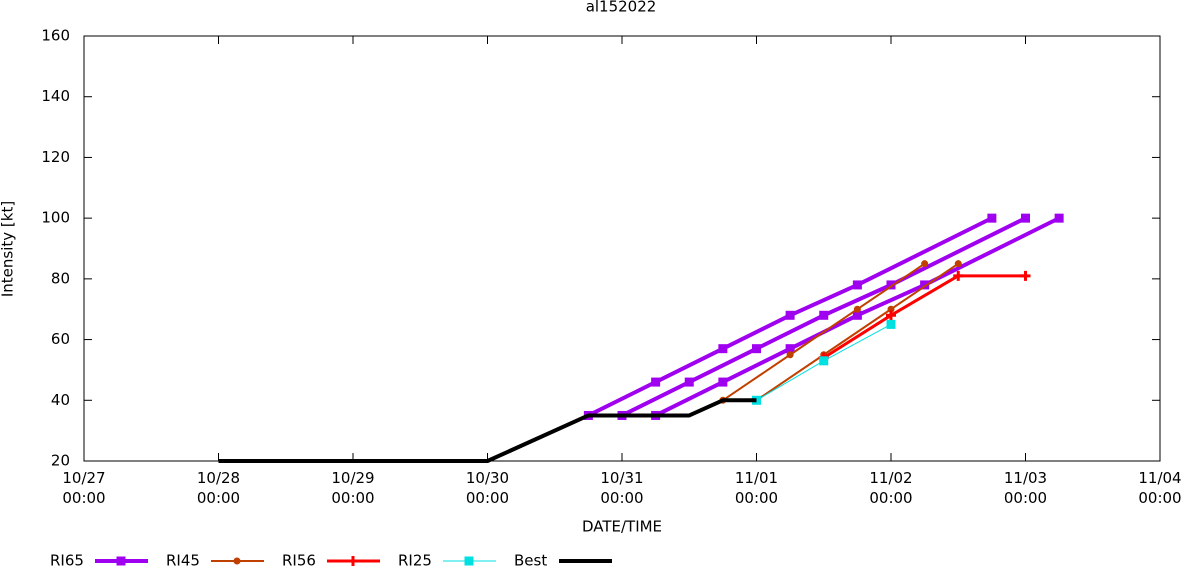 The image size is (1183, 567). What do you see at coordinates (183, 559) in the screenshot?
I see `legend-label: RI45` at bounding box center [183, 559].